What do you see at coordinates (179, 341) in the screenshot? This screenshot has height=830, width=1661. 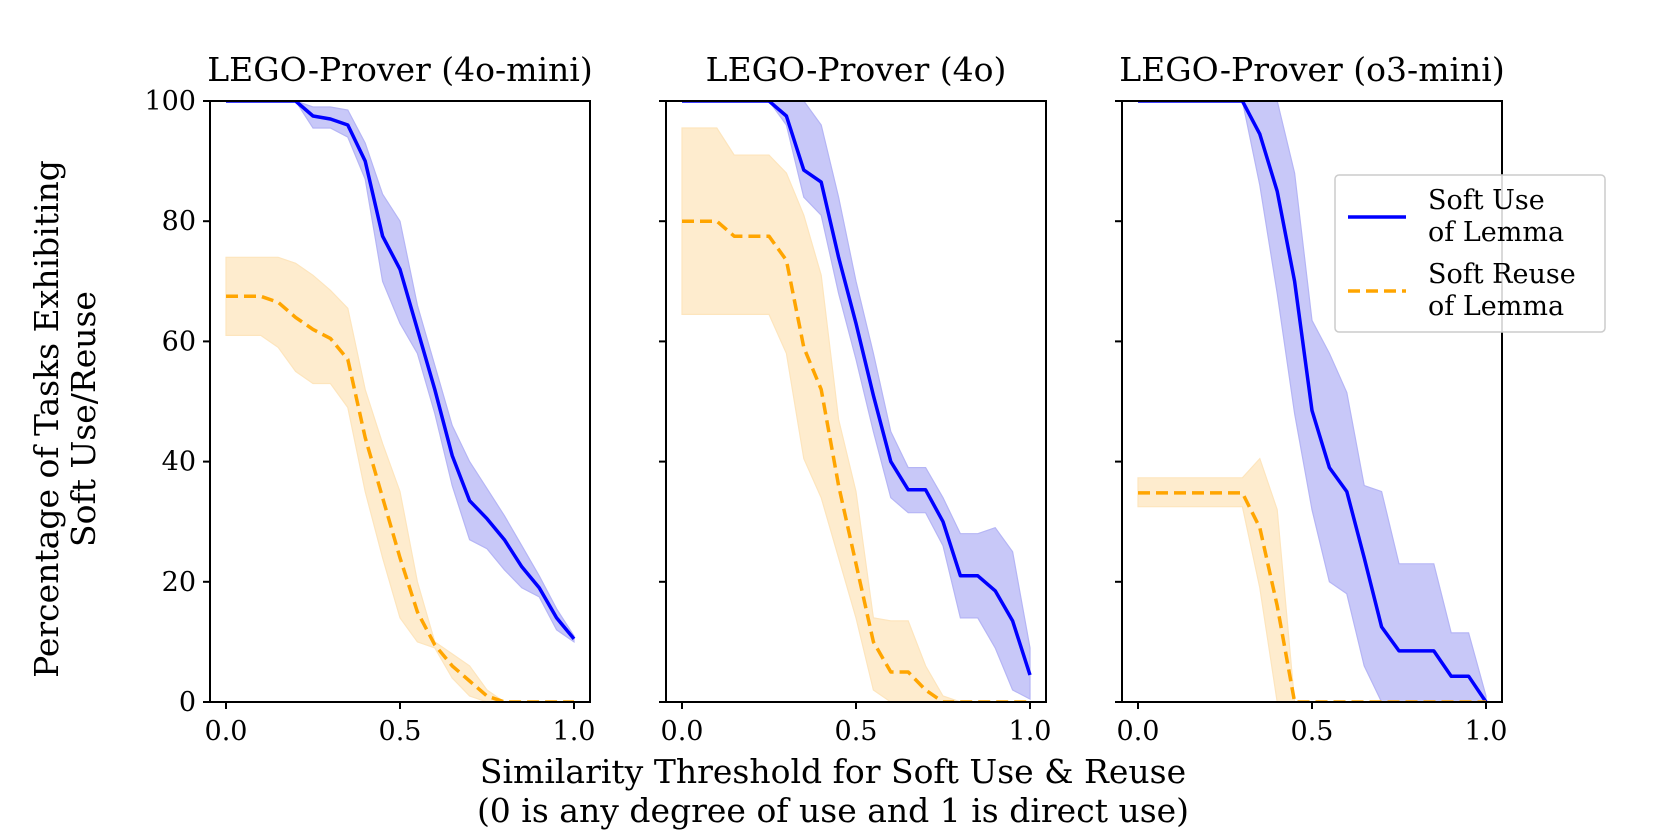 I see `y-tick-label: 60` at bounding box center [179, 341].